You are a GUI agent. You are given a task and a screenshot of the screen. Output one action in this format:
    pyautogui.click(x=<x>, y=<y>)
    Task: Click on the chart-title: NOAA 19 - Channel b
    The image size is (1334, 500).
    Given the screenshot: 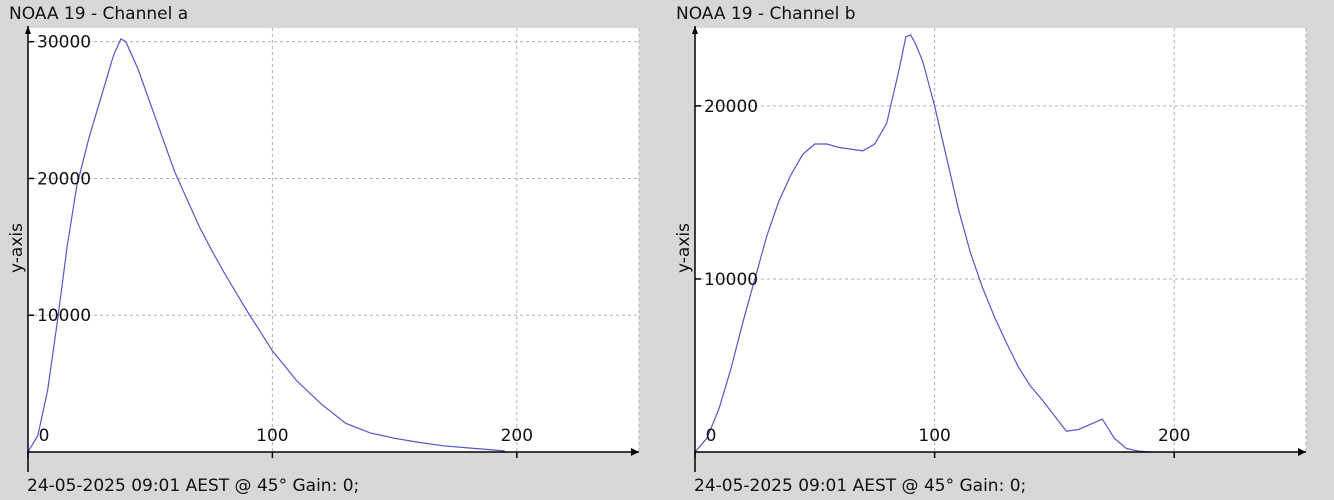 What is the action you would take?
    pyautogui.click(x=766, y=14)
    